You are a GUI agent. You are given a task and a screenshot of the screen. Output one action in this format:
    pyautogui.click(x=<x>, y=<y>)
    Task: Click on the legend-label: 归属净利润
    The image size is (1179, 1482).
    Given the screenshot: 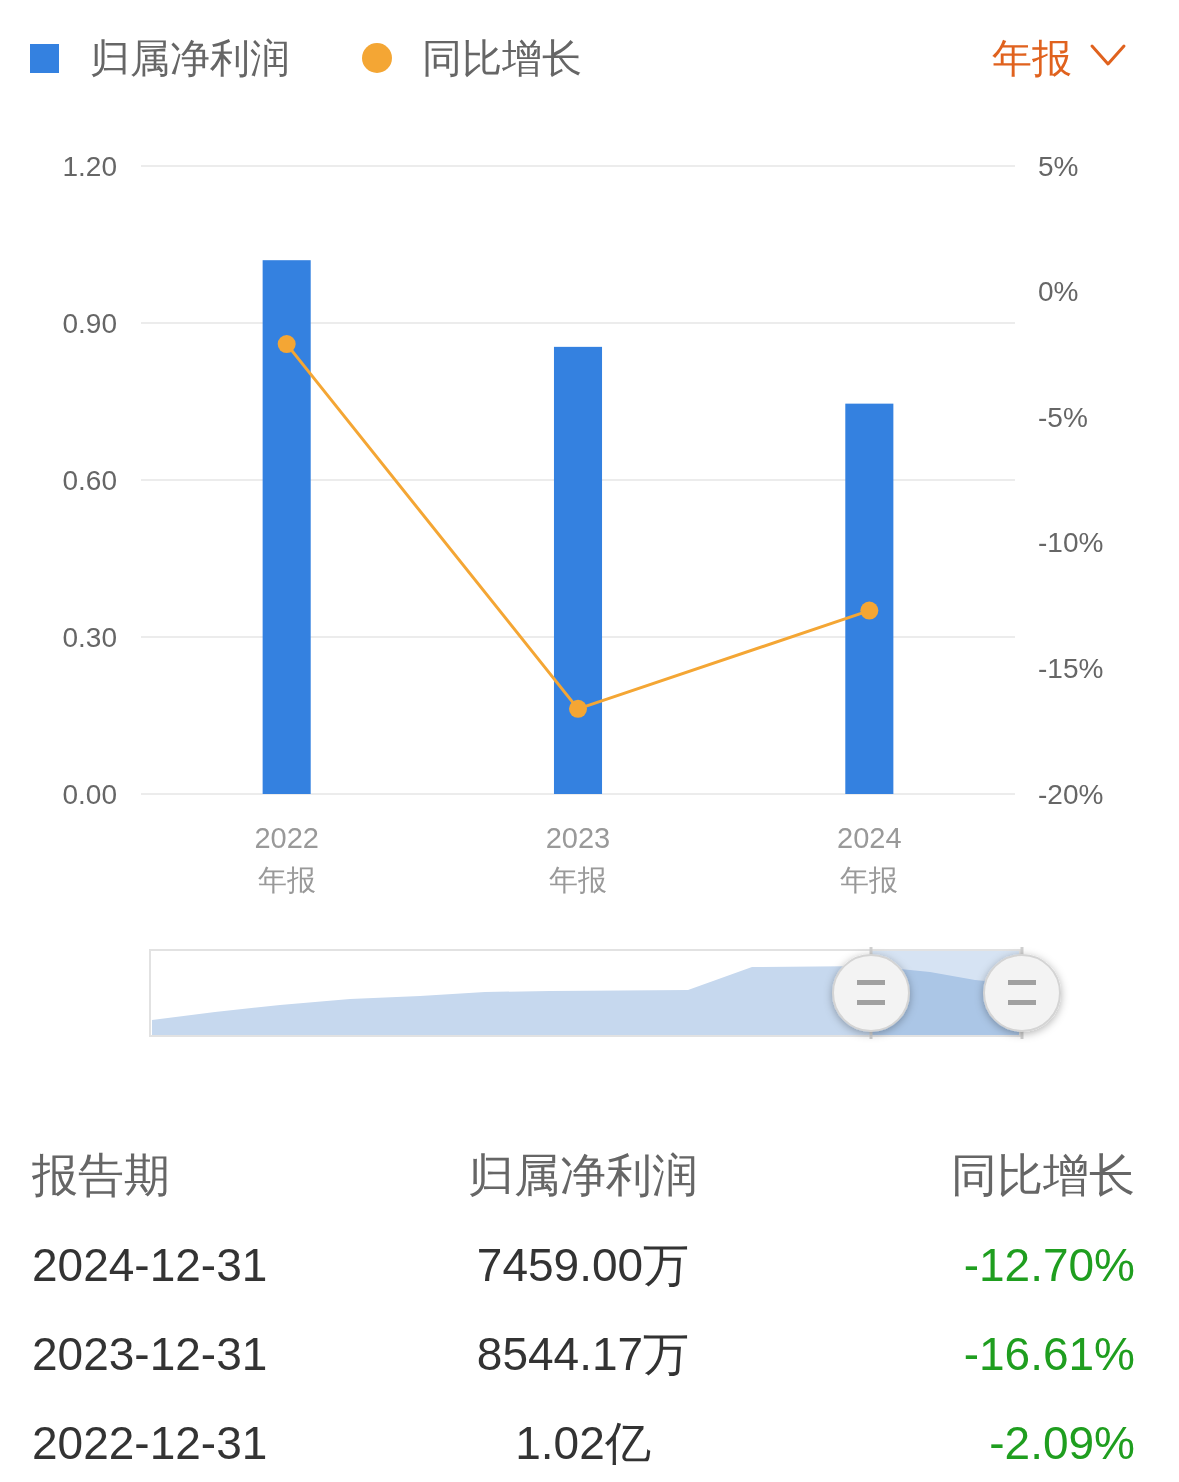 What is the action you would take?
    pyautogui.click(x=190, y=58)
    